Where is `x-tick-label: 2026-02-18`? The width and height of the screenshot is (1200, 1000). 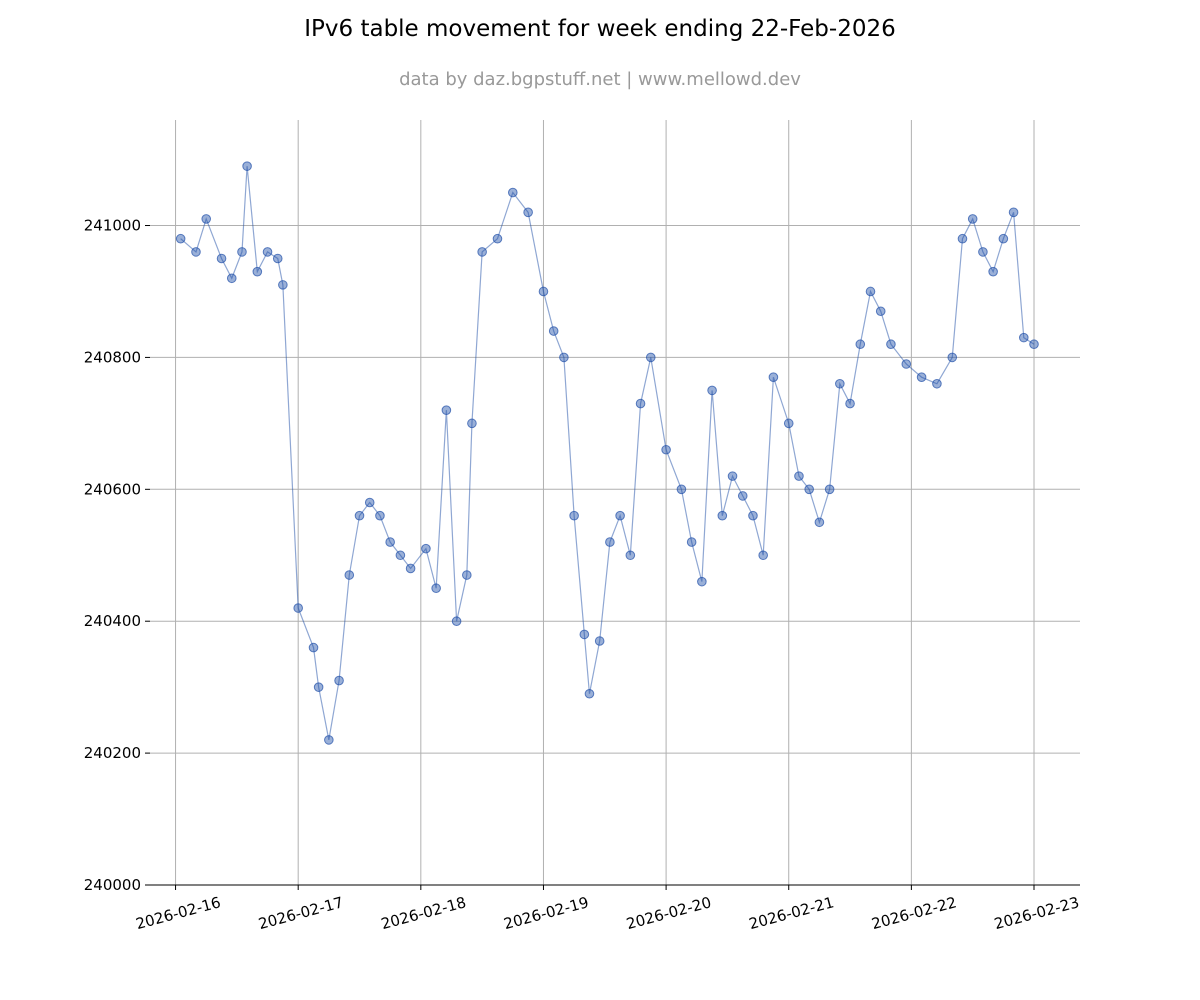 x-tick-label: 2026-02-18 is located at coordinates (423, 913).